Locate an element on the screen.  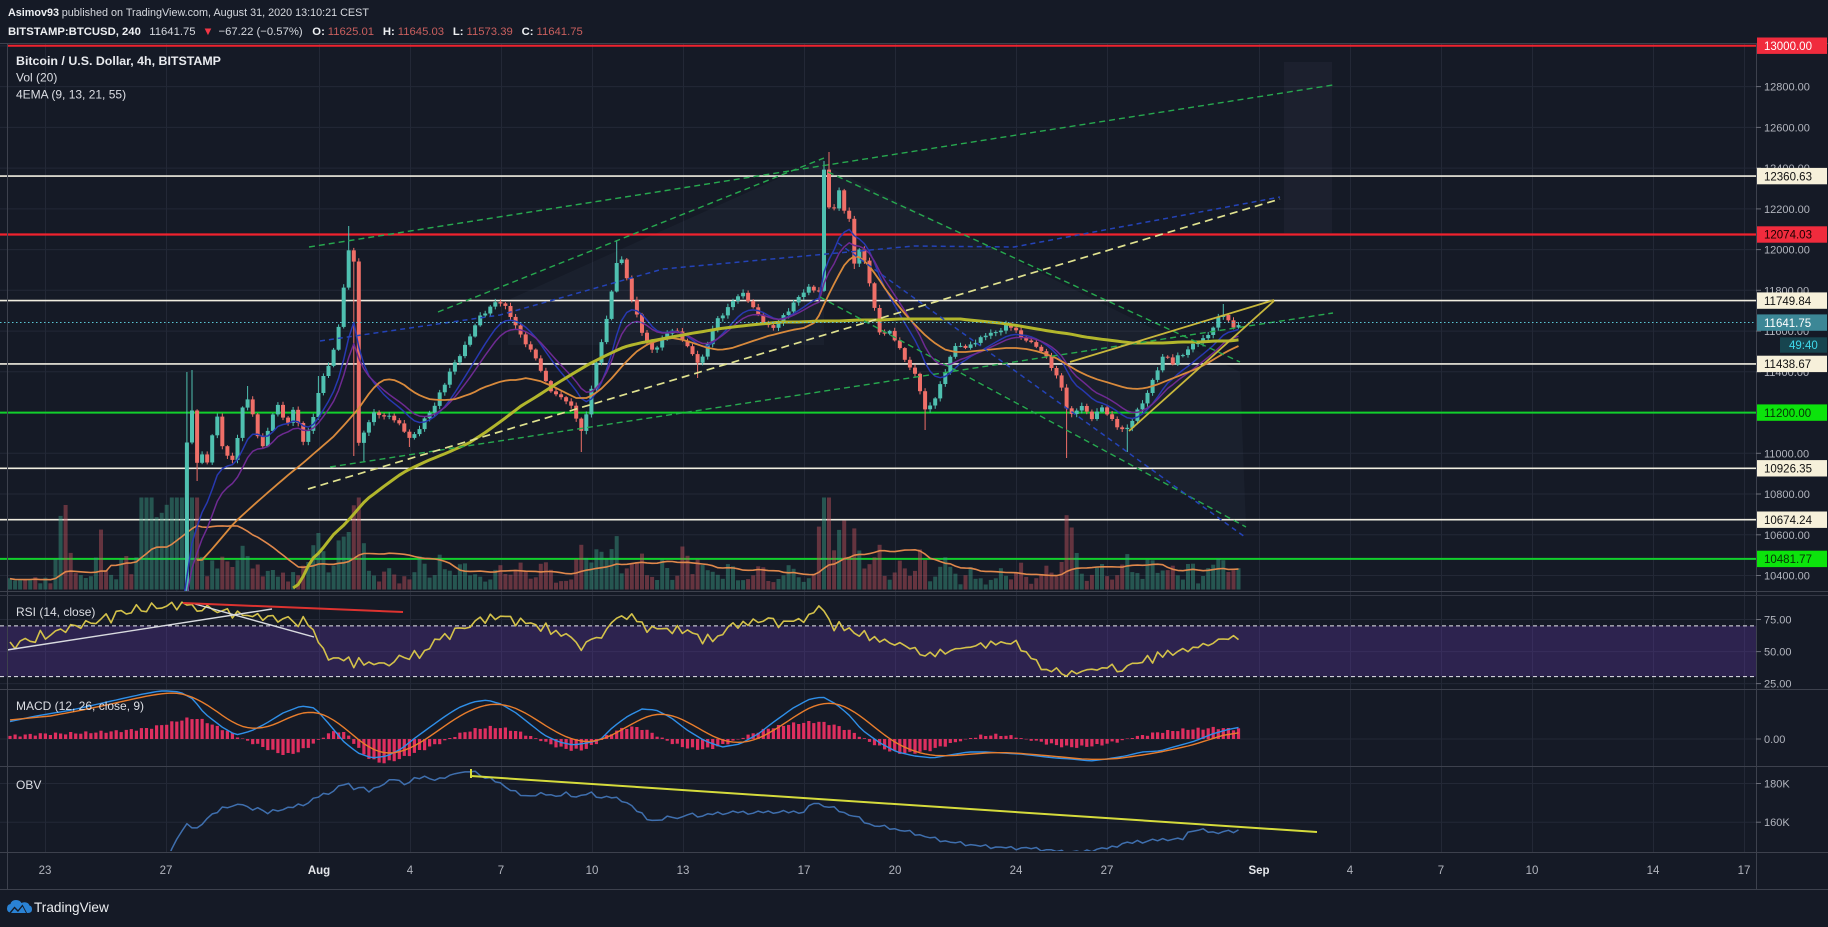
svg-text: 160K is located at coordinates (1777, 823).